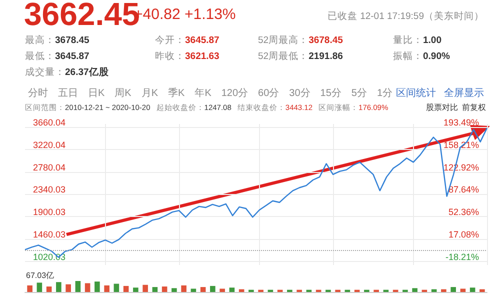 Image resolution: width=500 pixels, height=300 pixels. What do you see at coordinates (176, 93) in the screenshot?
I see `text: 季K` at bounding box center [176, 93].